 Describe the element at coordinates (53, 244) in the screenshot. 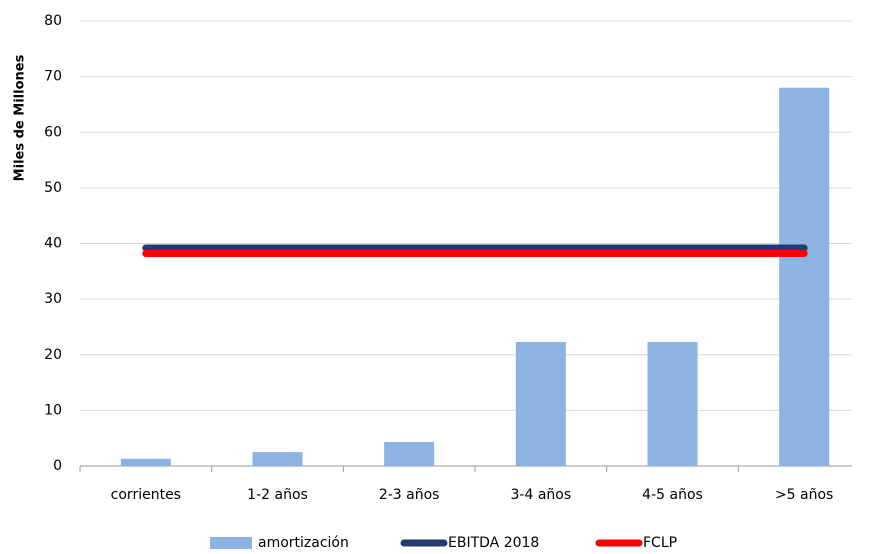

I see `y-tick-label: 40` at that location.